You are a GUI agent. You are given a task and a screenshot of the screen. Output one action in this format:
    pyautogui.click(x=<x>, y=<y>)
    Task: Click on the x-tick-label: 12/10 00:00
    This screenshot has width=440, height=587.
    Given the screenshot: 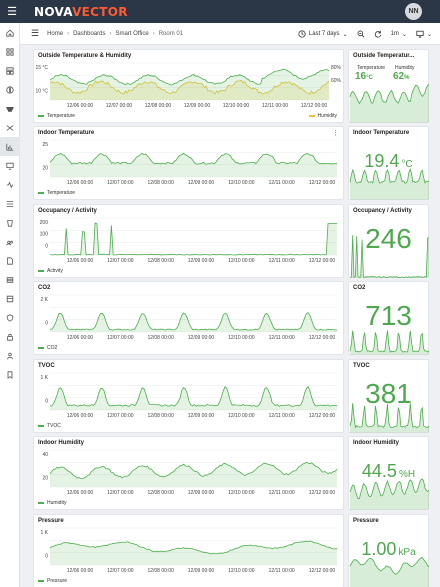 What is the action you would take?
    pyautogui.click(x=241, y=183)
    